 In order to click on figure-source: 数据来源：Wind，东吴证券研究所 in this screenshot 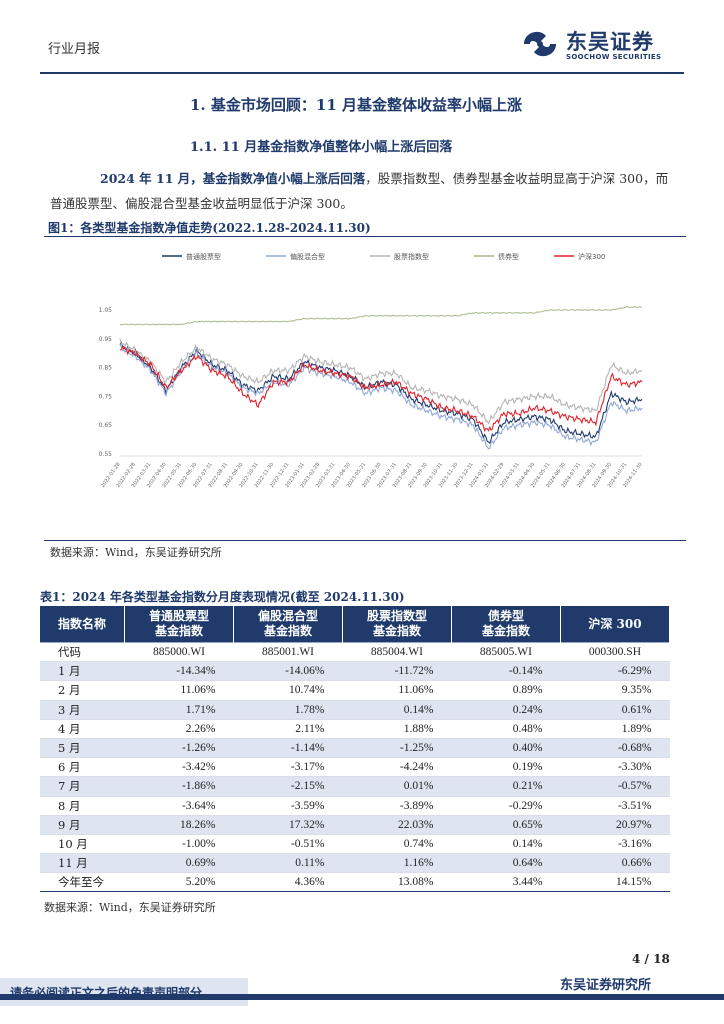, I will do `click(136, 552)`.